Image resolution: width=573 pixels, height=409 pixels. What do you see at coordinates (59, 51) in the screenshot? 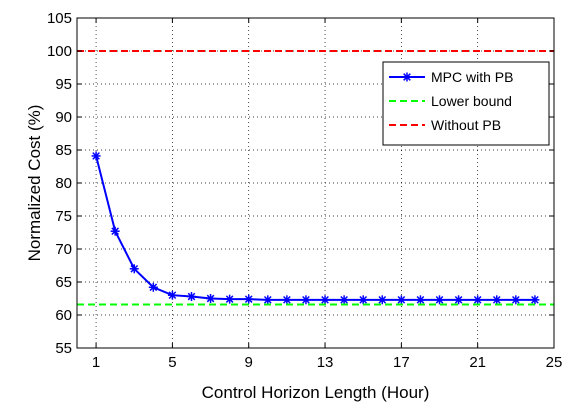
I see `y-tick-label: 100` at bounding box center [59, 51].